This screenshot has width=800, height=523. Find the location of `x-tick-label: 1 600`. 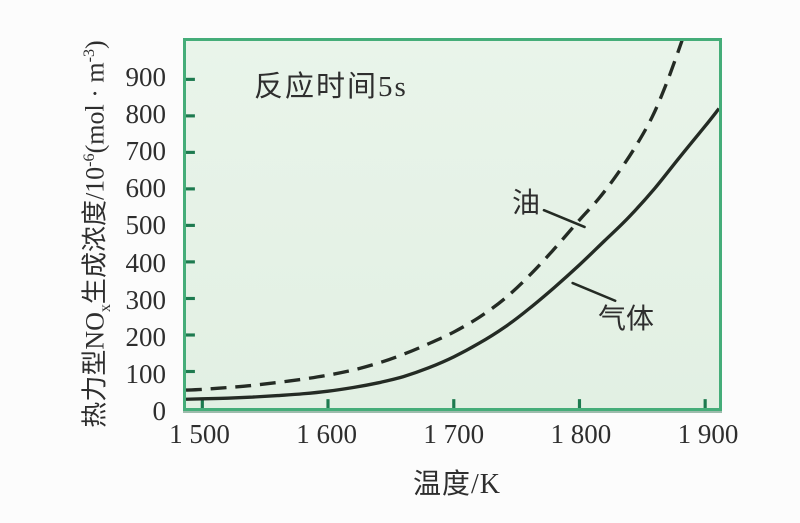

x-tick-label: 1 600 is located at coordinates (327, 434).